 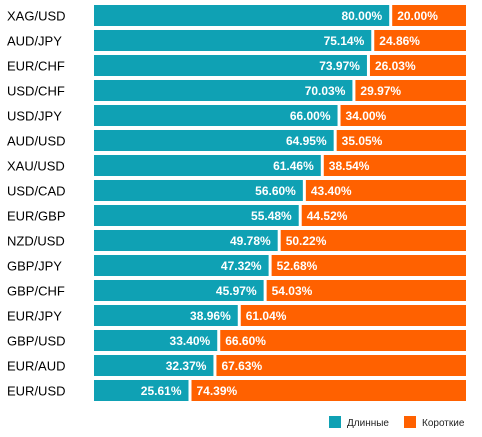 I want to click on legend-item-long: Длинные, so click(x=359, y=422).